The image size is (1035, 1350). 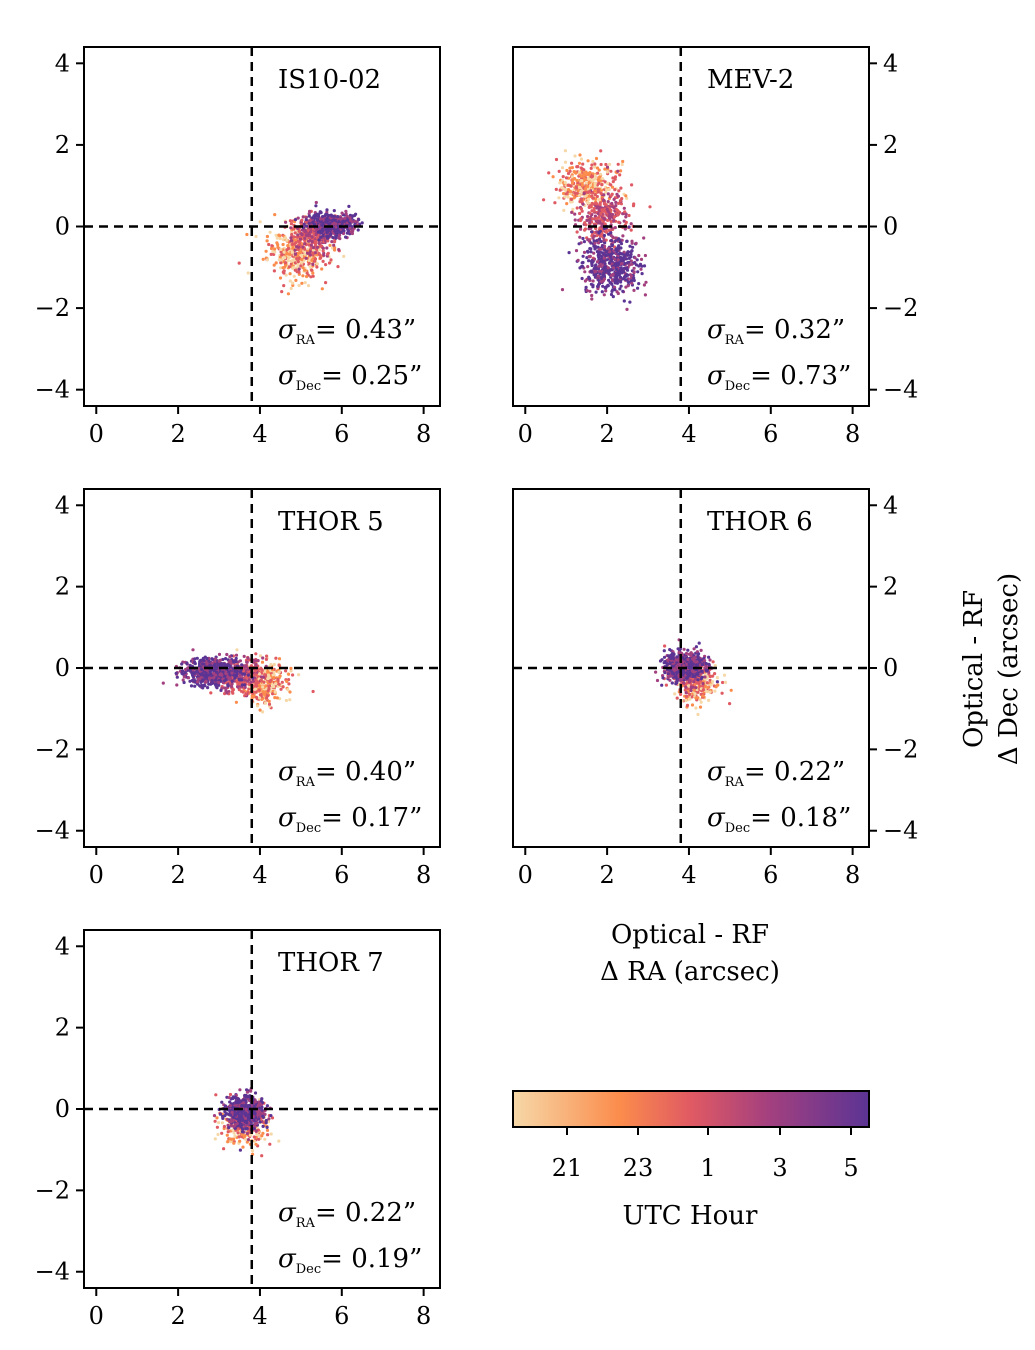 What do you see at coordinates (341, 875) in the screenshot?
I see `x-tick-label: 6` at bounding box center [341, 875].